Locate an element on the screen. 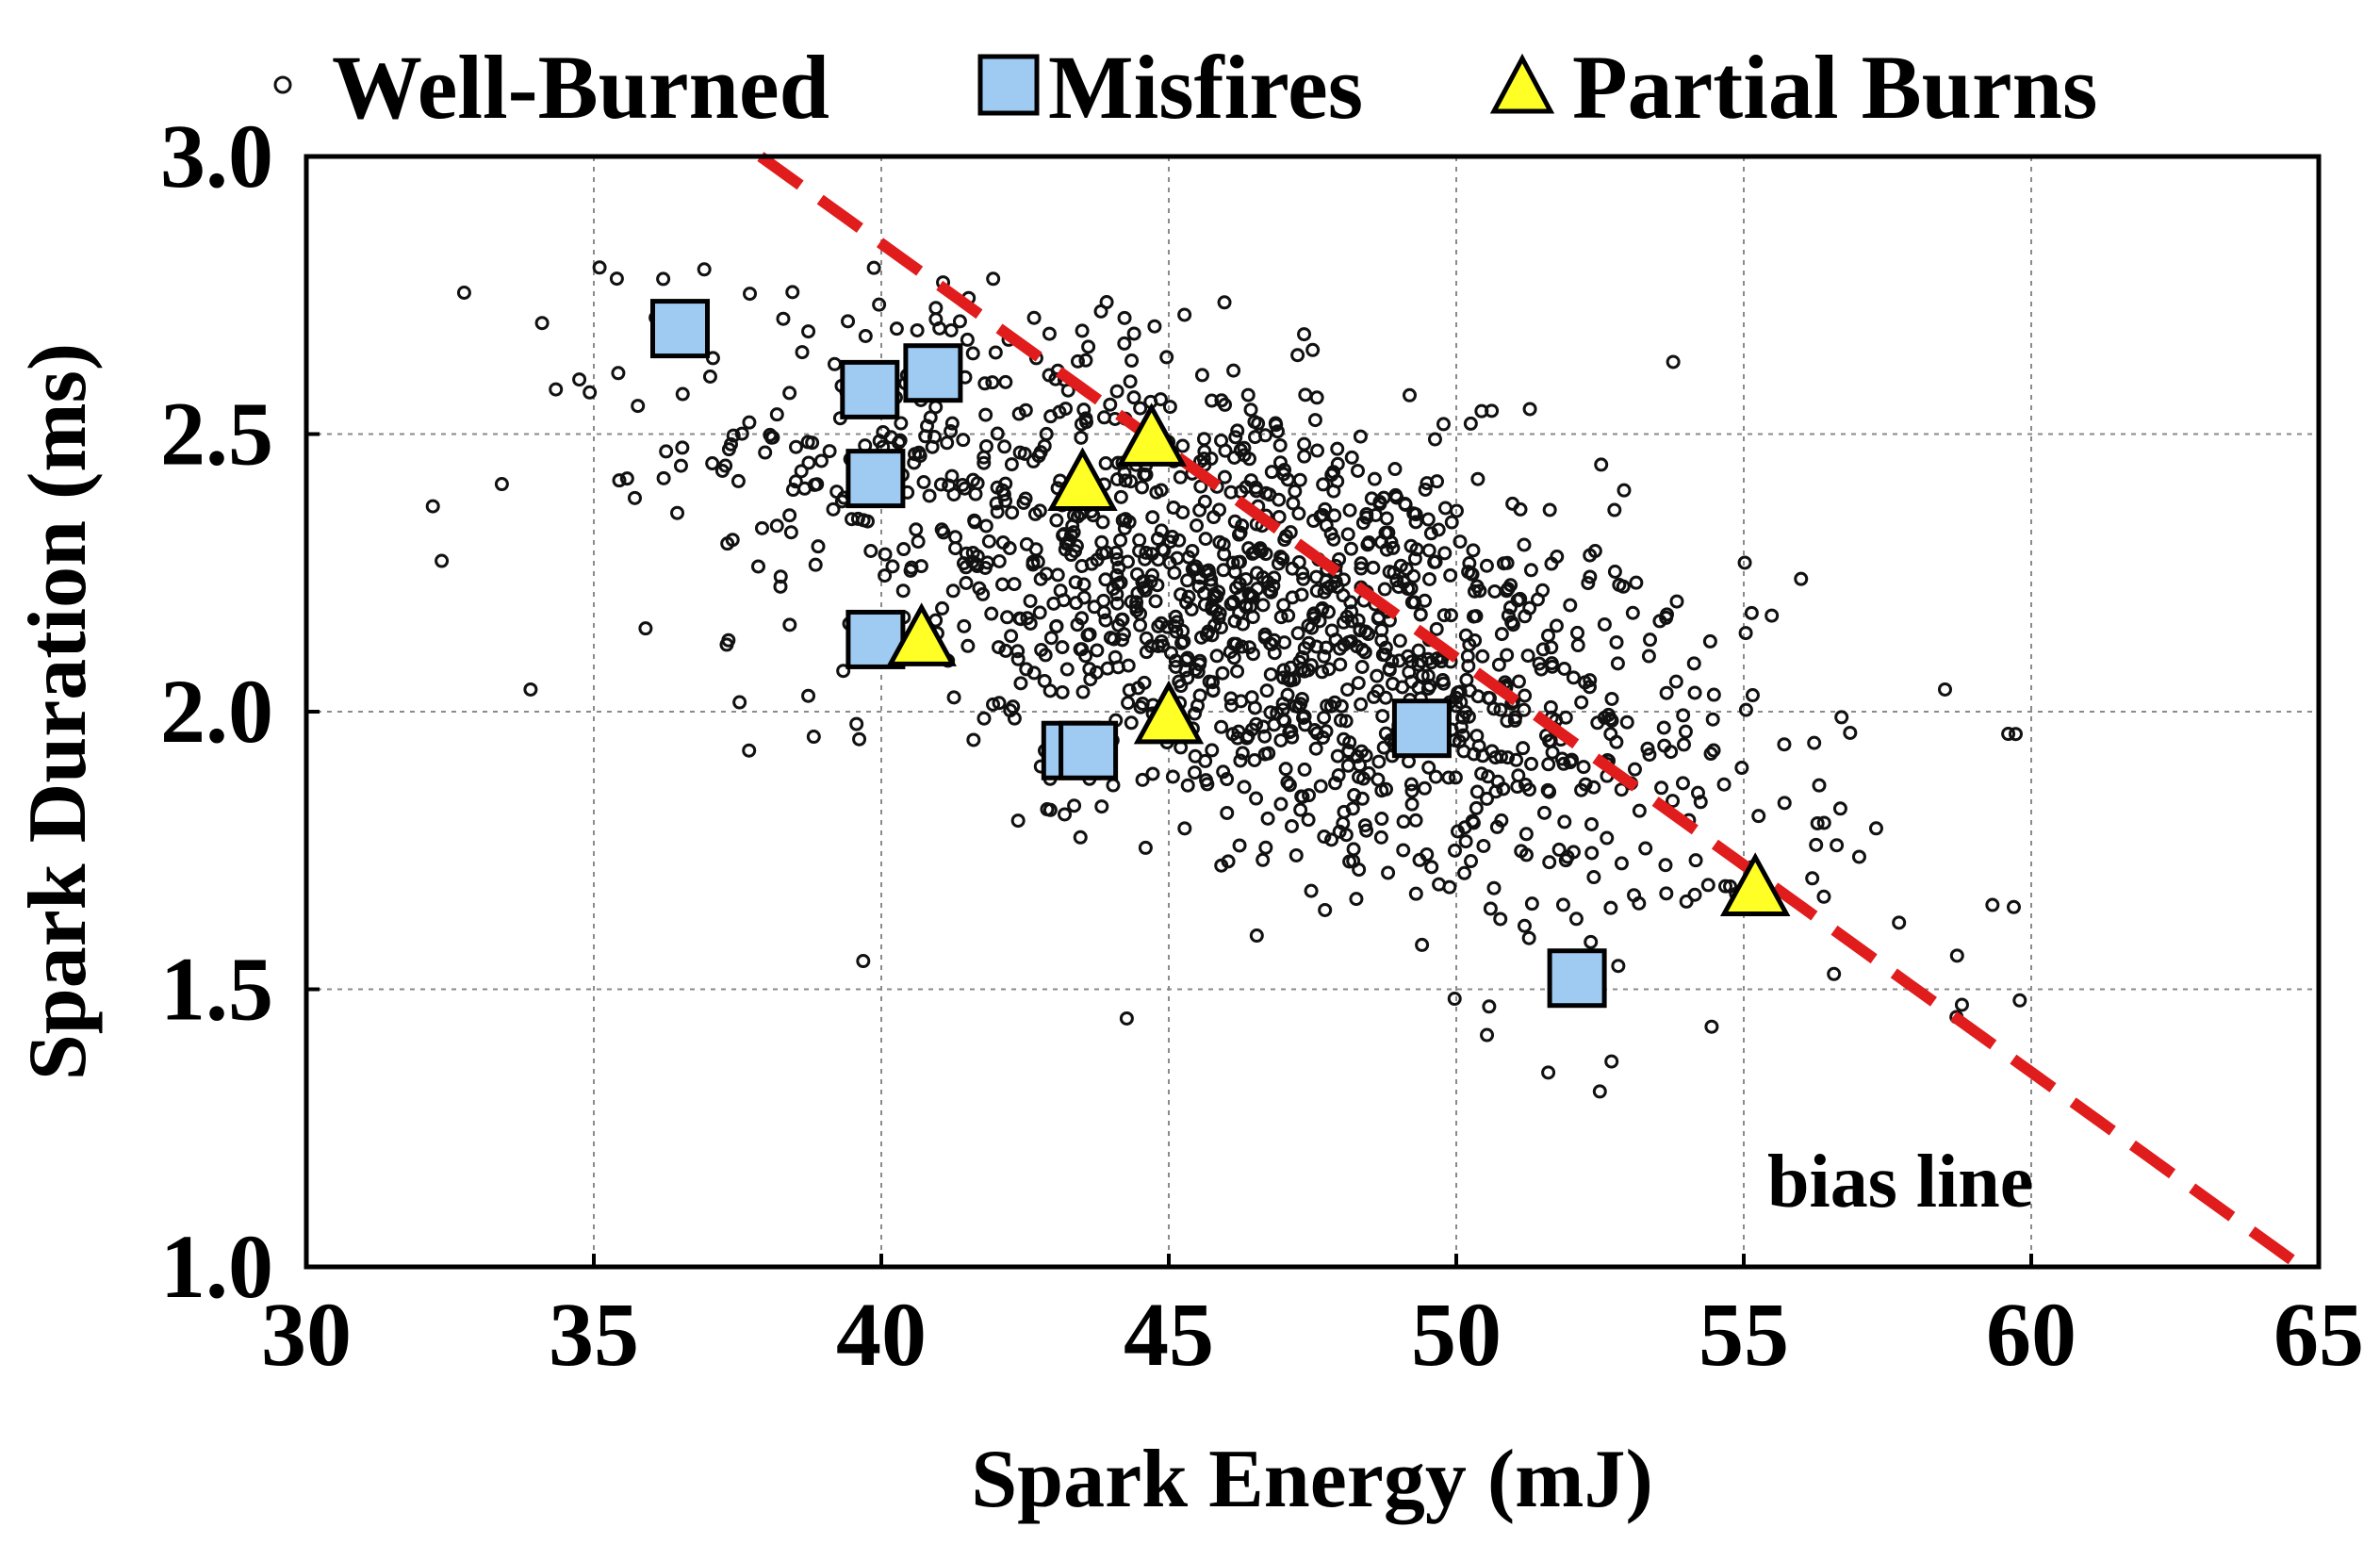 The image size is (2380, 1544). x-tick-label: 65 is located at coordinates (2318, 1334).